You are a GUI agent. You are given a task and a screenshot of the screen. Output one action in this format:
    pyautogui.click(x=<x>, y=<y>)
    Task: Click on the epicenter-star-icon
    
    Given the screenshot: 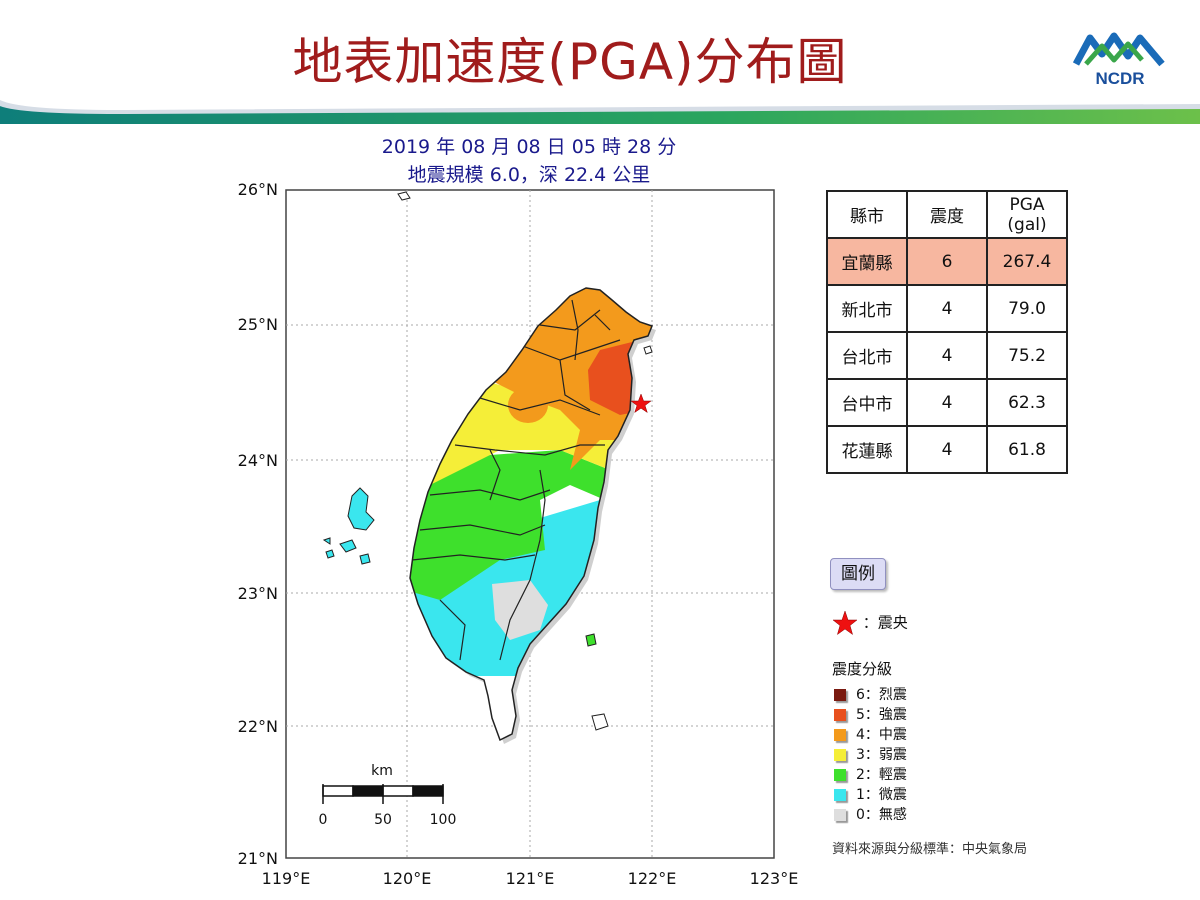 What is the action you would take?
    pyautogui.click(x=641, y=403)
    